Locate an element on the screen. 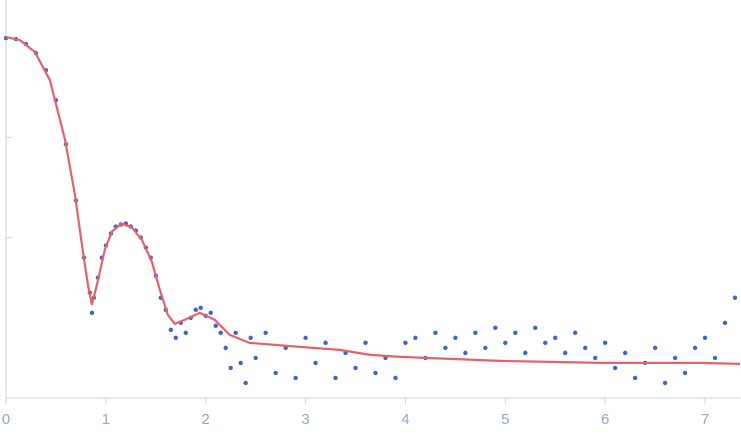 The height and width of the screenshot is (438, 741). x-tick-label: 3 is located at coordinates (305, 419).